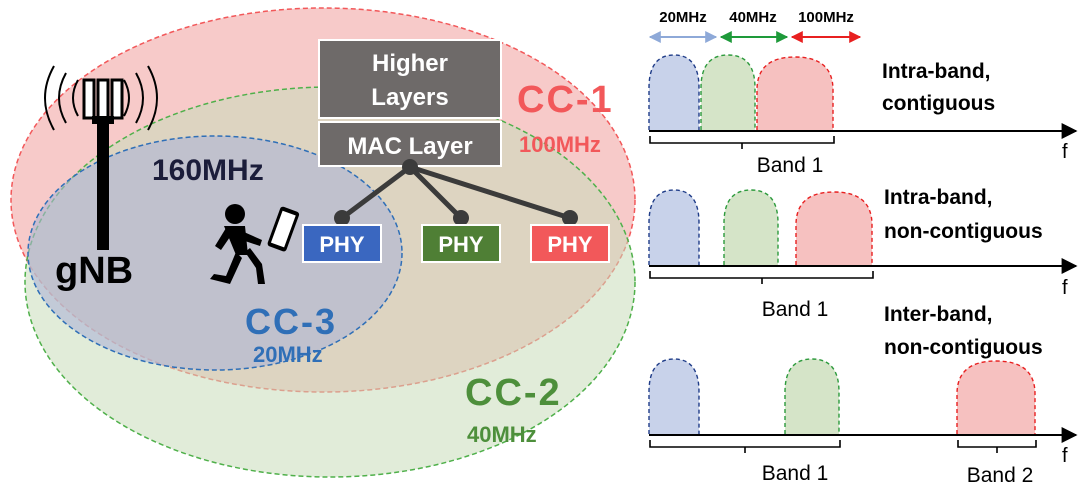 Image resolution: width=1084 pixels, height=495 pixels. Describe the element at coordinates (410, 79) in the screenshot. I see `higher-layers-box` at that location.